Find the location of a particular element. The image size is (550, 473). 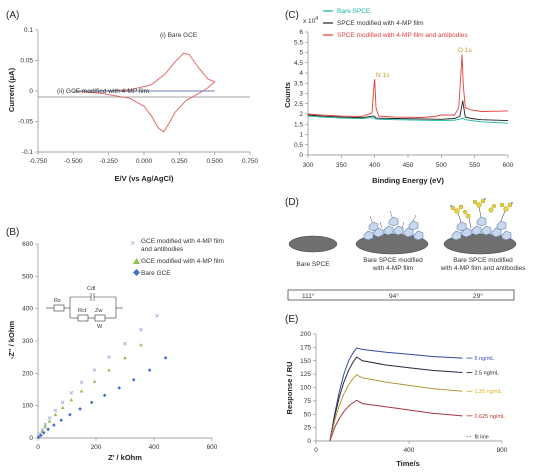

contact-angle-4mp: 94° is located at coordinates (394, 296).